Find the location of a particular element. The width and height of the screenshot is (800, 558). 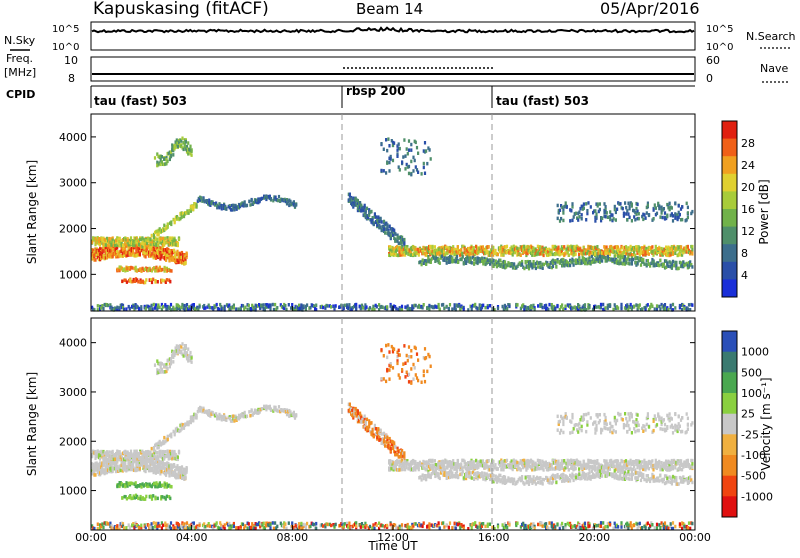

nave-tick-top: 60 is located at coordinates (713, 60).